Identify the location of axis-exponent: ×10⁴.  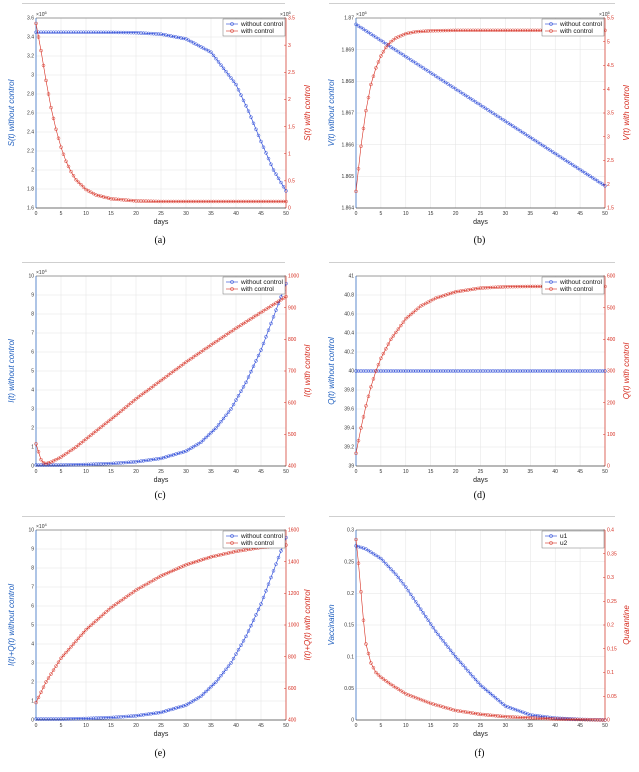
(41, 526).